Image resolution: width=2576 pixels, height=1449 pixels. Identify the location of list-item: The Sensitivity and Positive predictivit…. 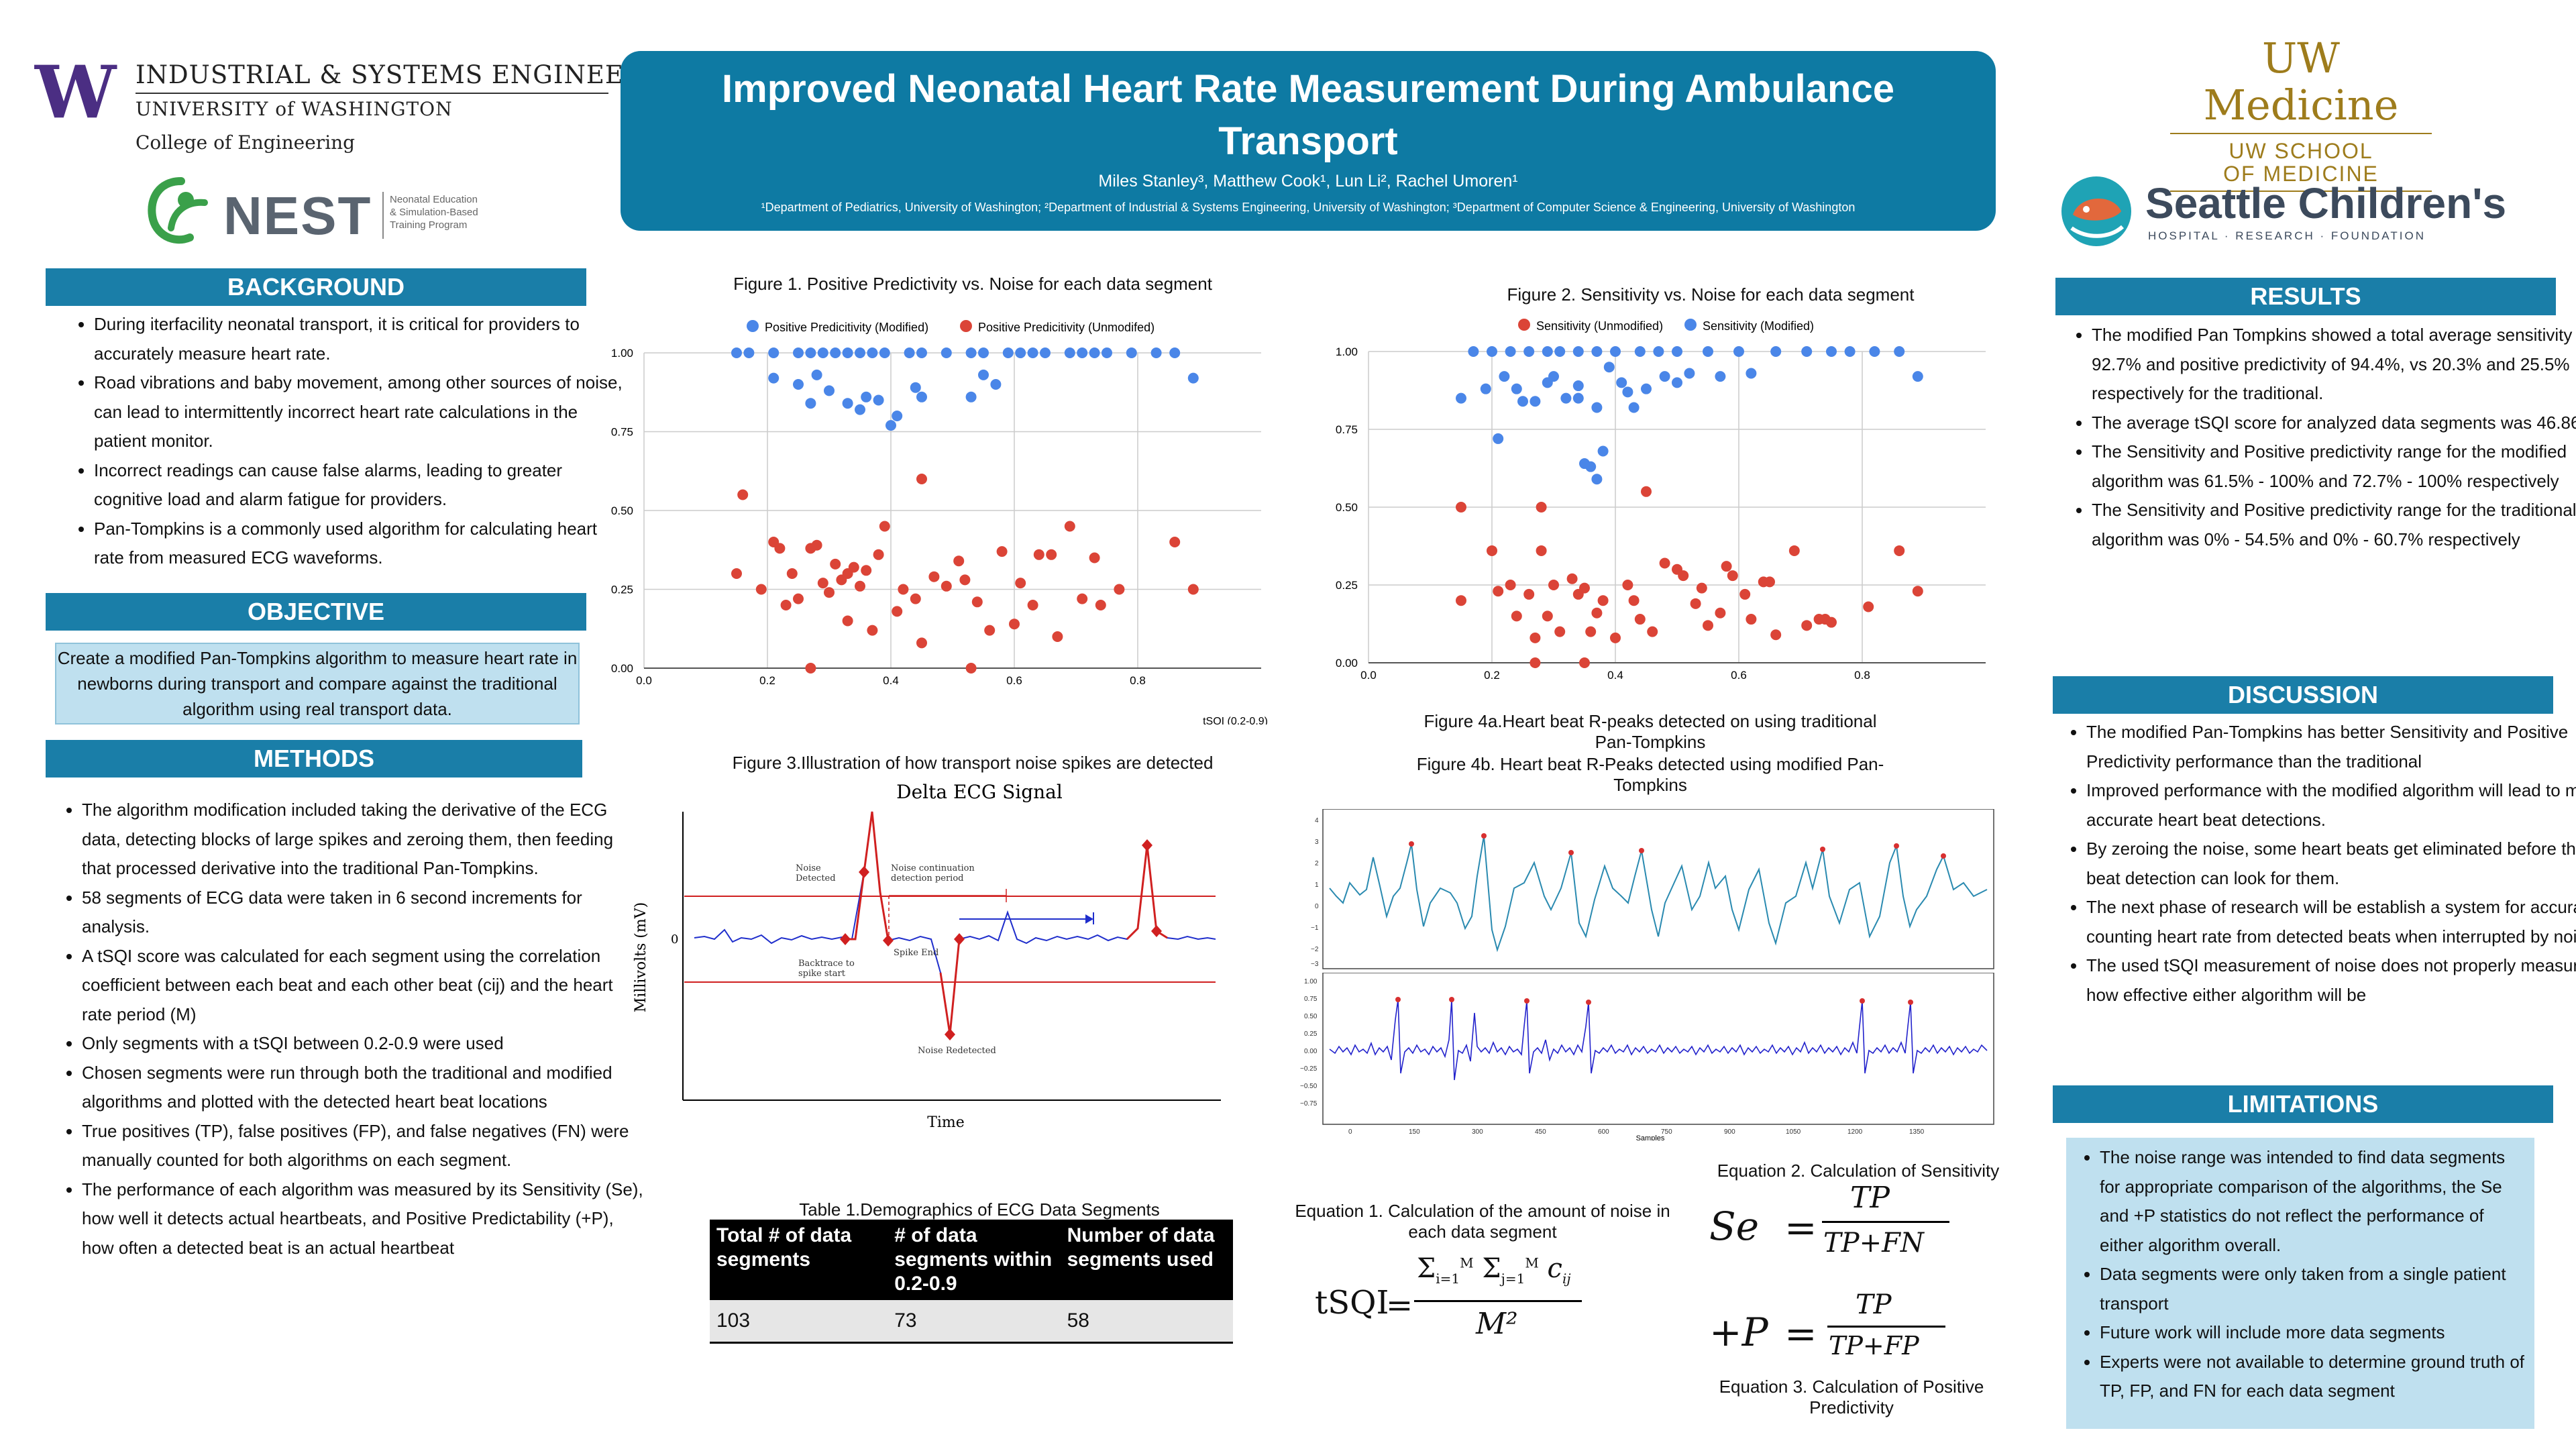
(2334, 466).